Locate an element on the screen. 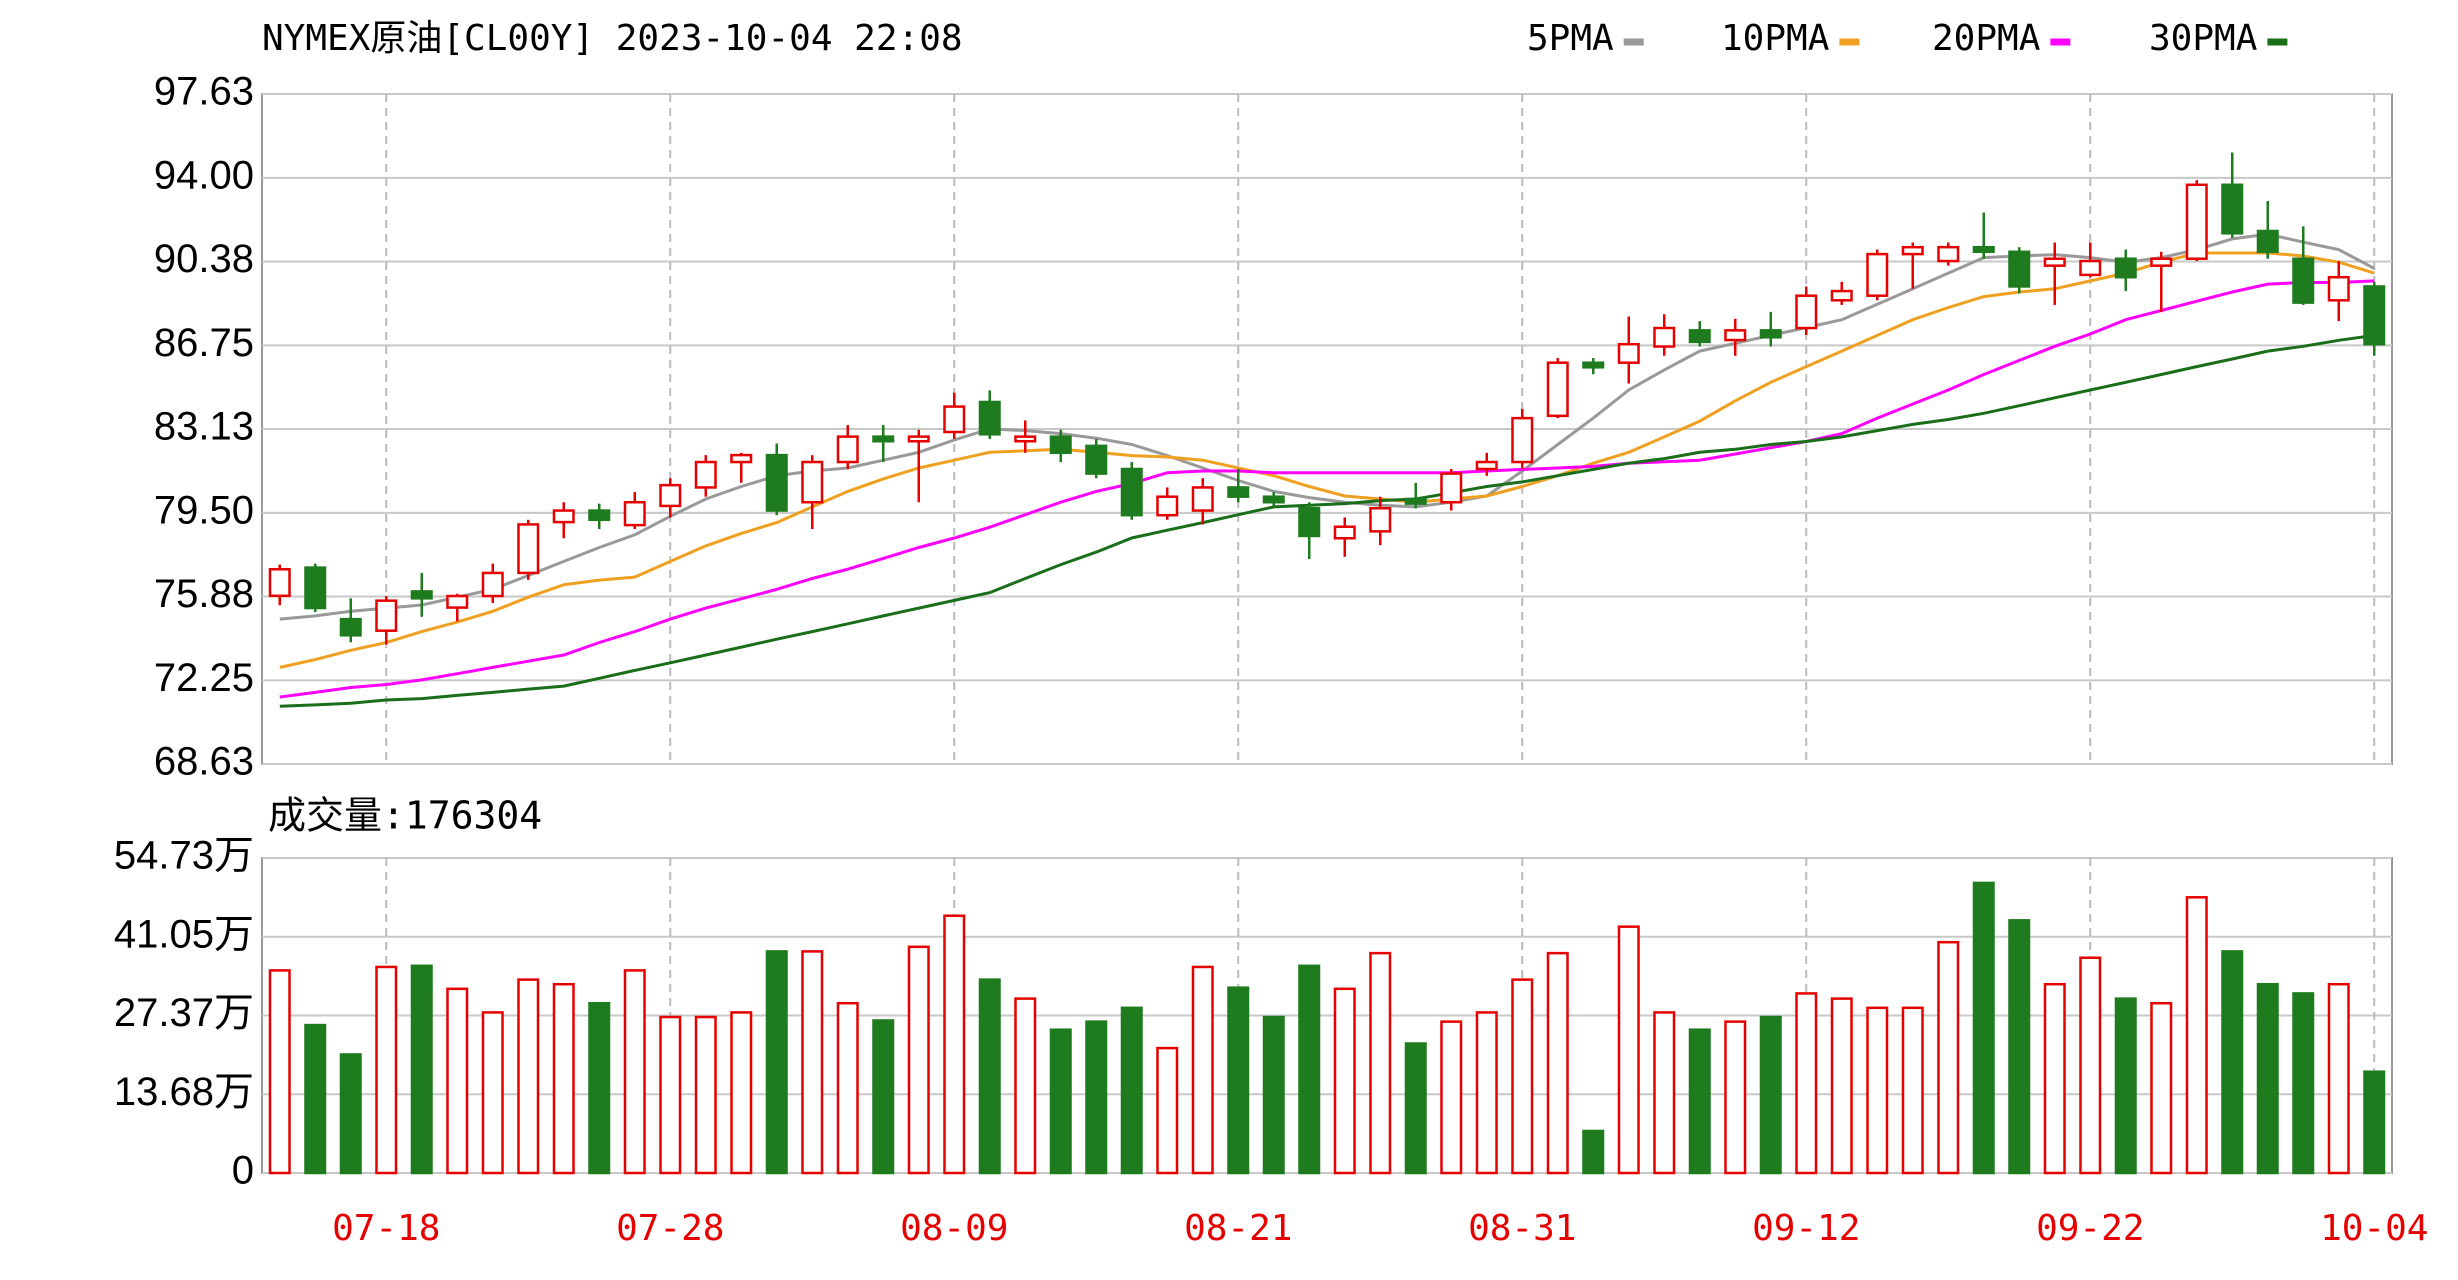 The height and width of the screenshot is (1280, 2458). x-tick-label: 10-04 is located at coordinates (2374, 1228).